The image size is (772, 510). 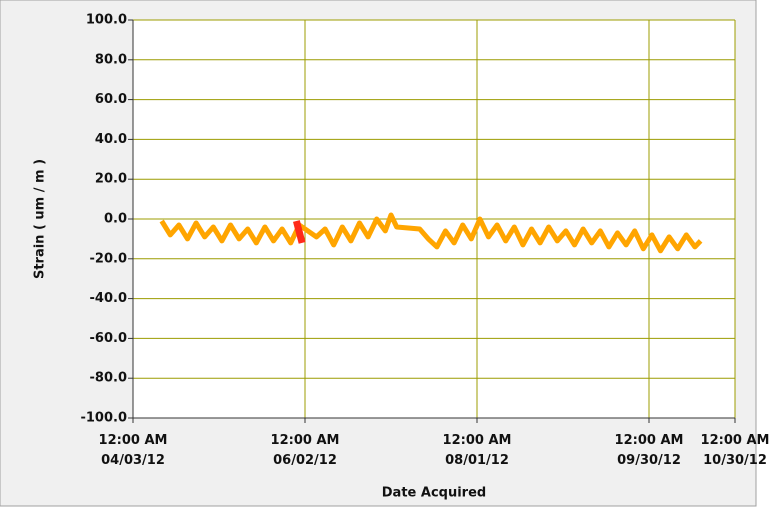 I want to click on y-tick-label: 40.0, so click(x=111, y=139).